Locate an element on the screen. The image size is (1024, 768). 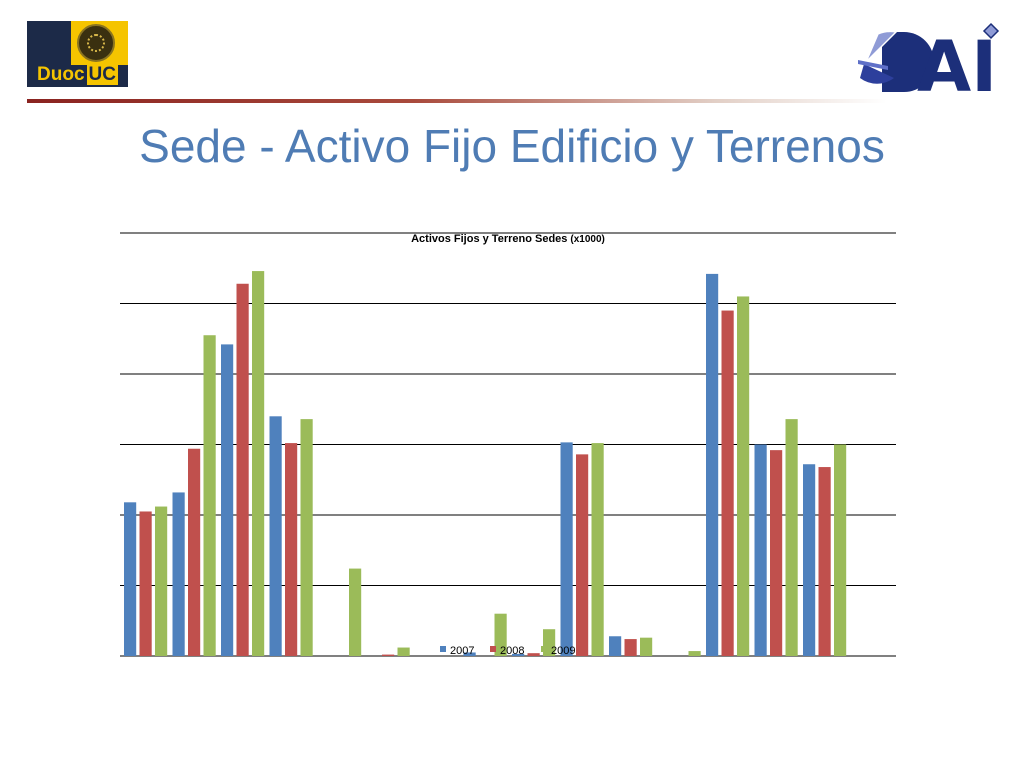
chart-legend: 2007 2008 2009 is located at coordinates (507, 651).